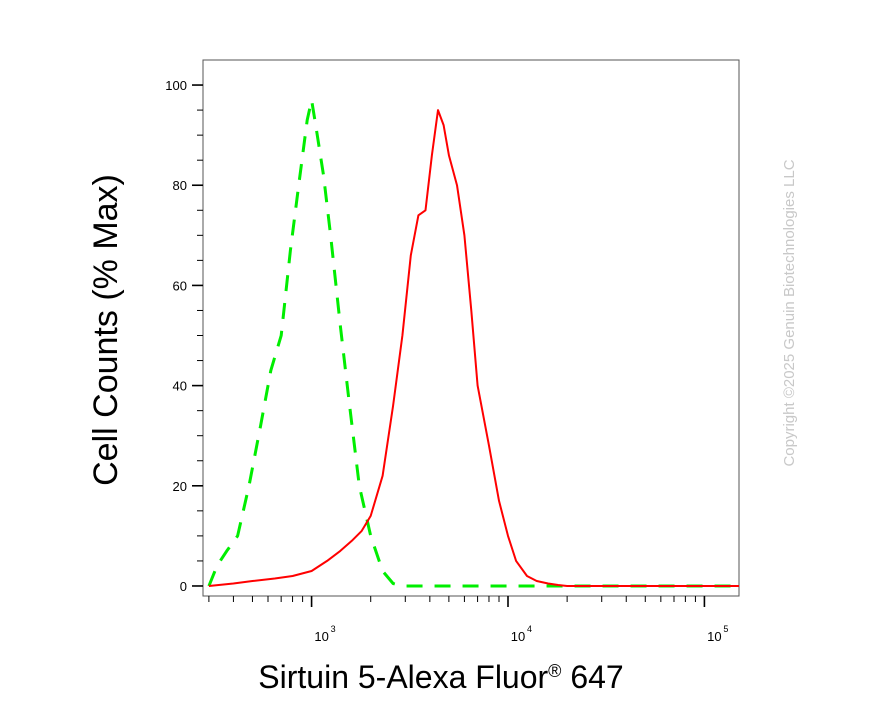  Describe the element at coordinates (180, 486) in the screenshot. I see `y-tick-label: 20` at that location.